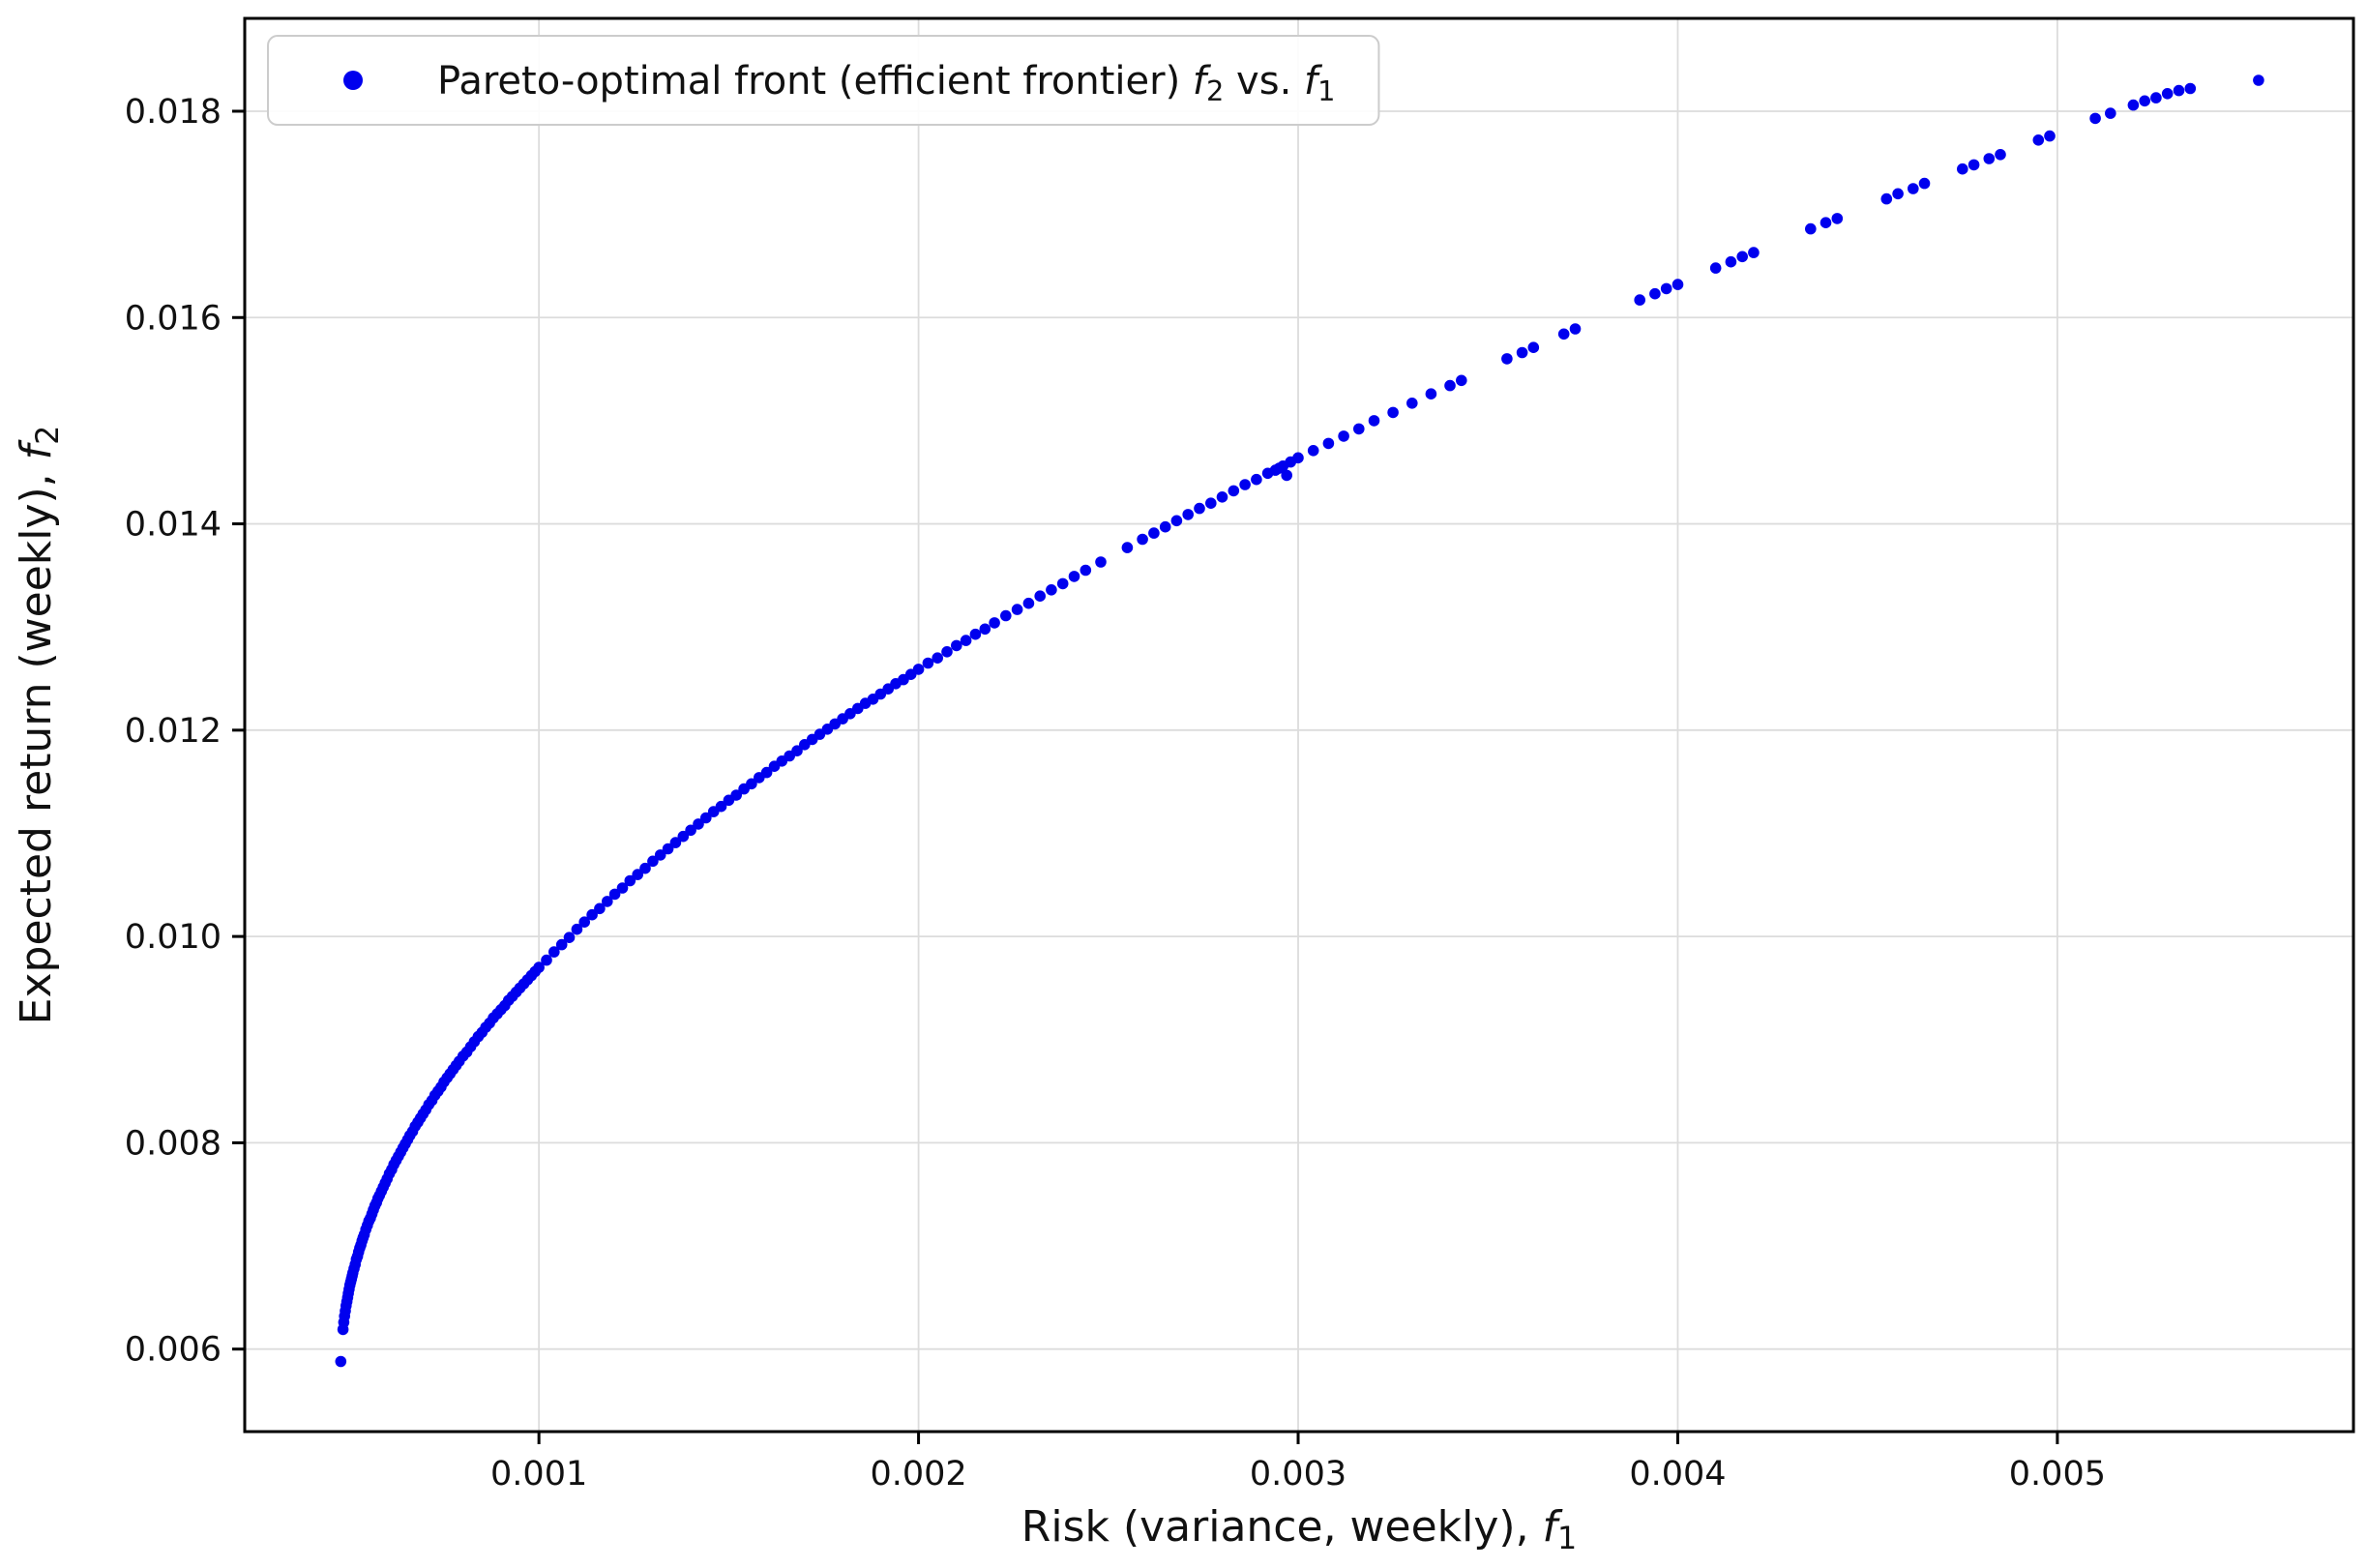  What do you see at coordinates (173, 937) in the screenshot?
I see `y-tick-label: 0.010` at bounding box center [173, 937].